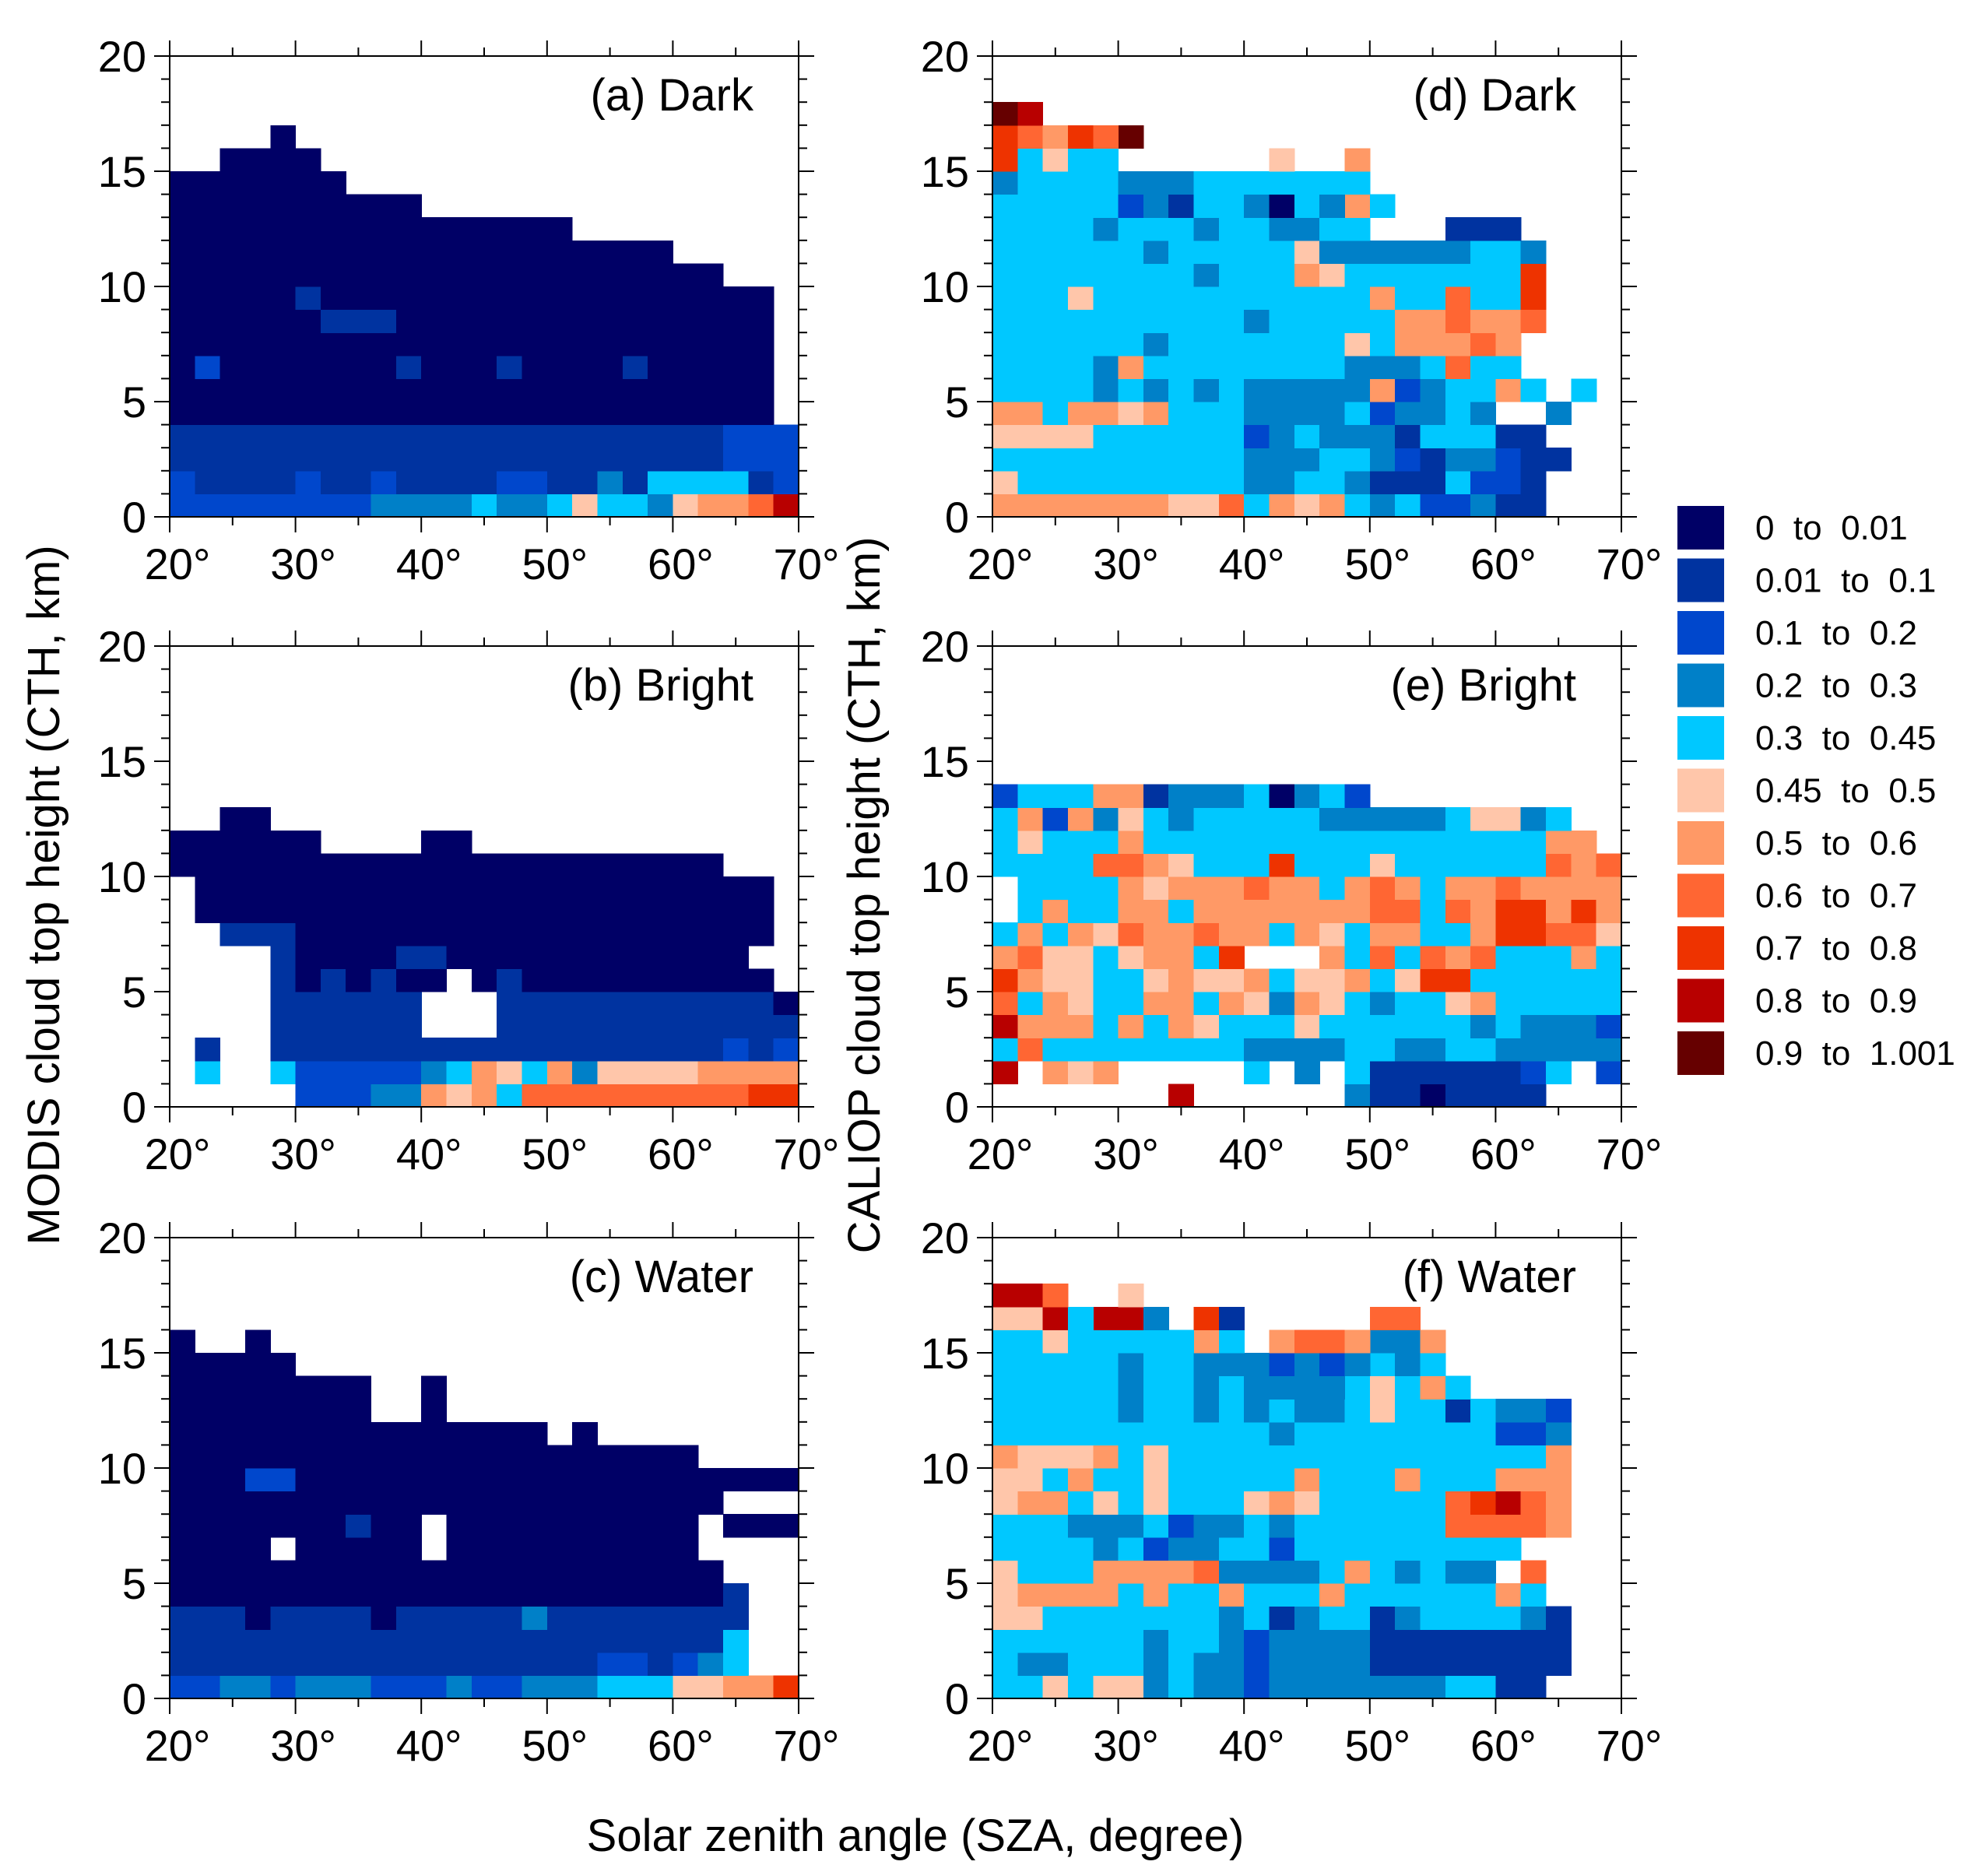 The width and height of the screenshot is (1988, 1872). Describe the element at coordinates (134, 1584) in the screenshot. I see `y-tick-label: 5` at that location.